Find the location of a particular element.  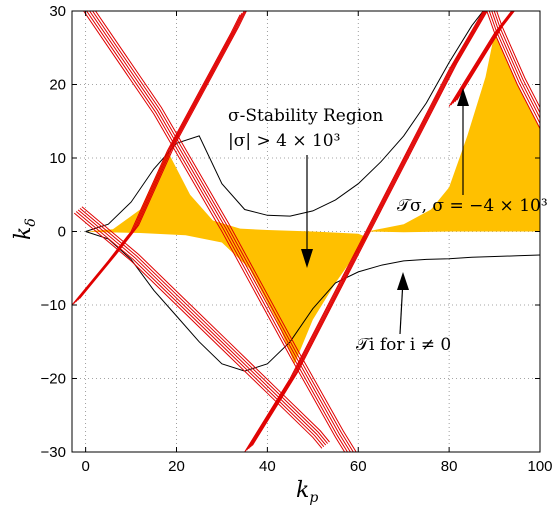

y-axis-label: kδ is located at coordinates (25, 229).